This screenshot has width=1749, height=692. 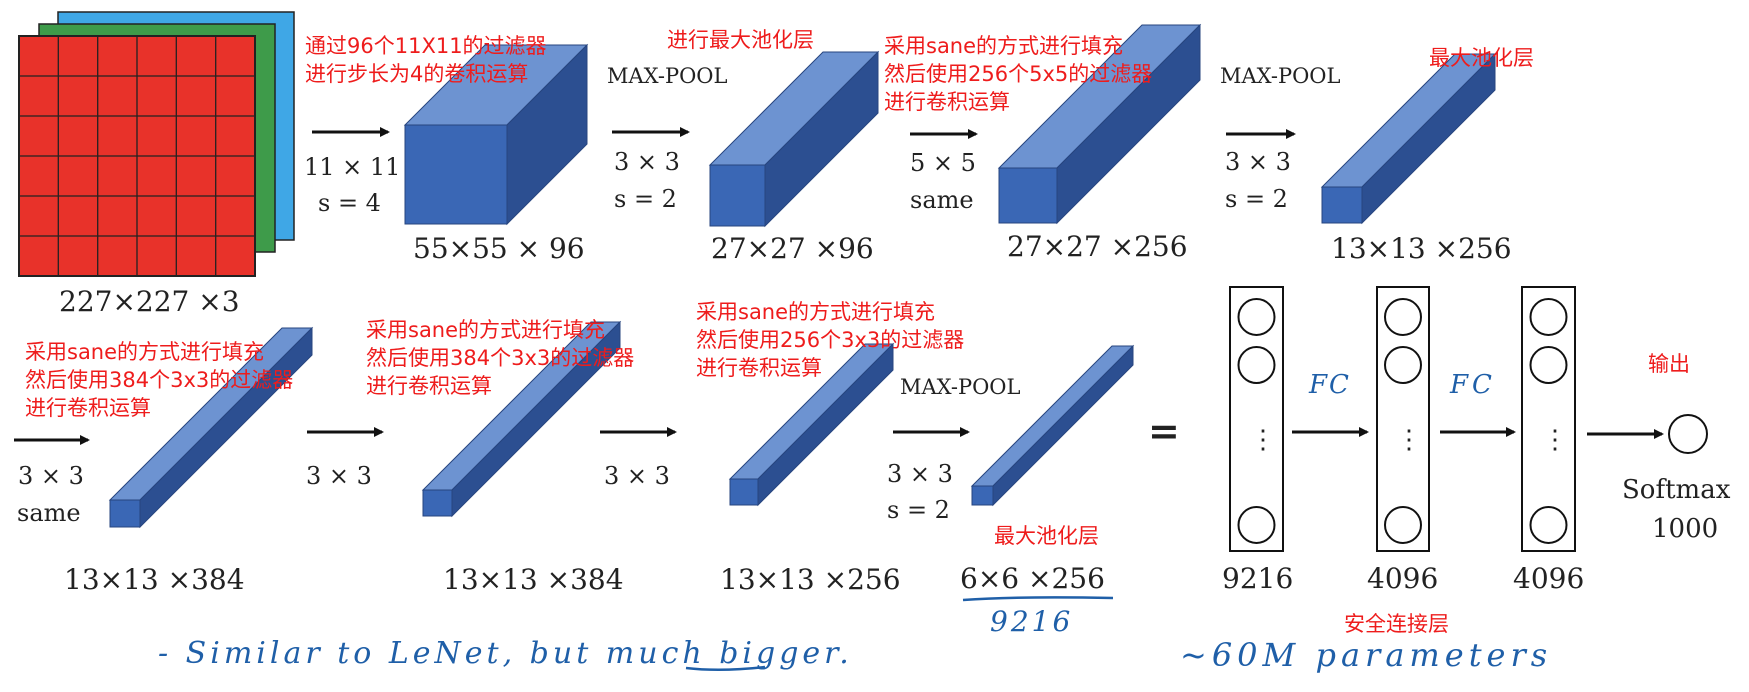 I want to click on fc-arrow-label-1: FC, so click(x=1330, y=385).